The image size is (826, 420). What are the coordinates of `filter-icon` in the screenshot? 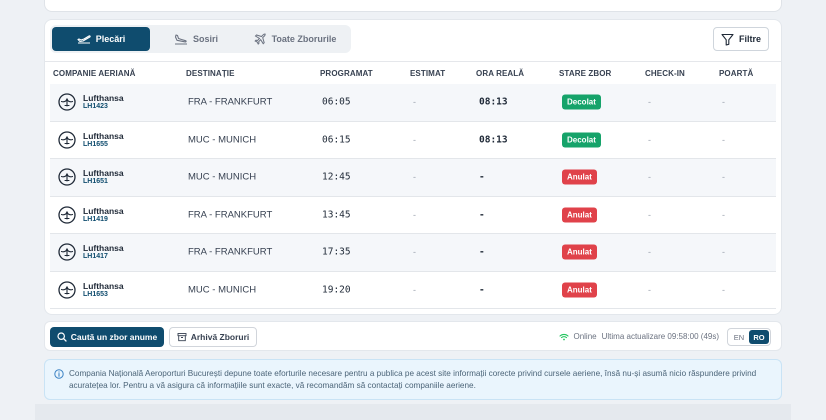 It's located at (727, 39).